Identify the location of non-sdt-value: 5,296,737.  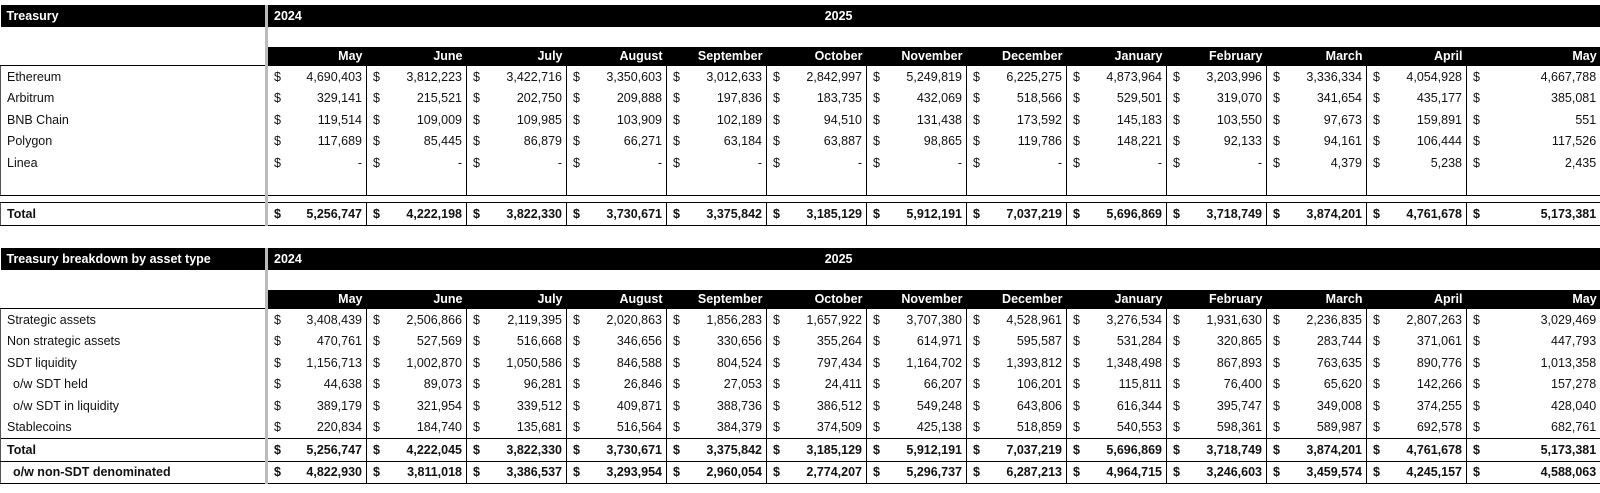
(927, 472).